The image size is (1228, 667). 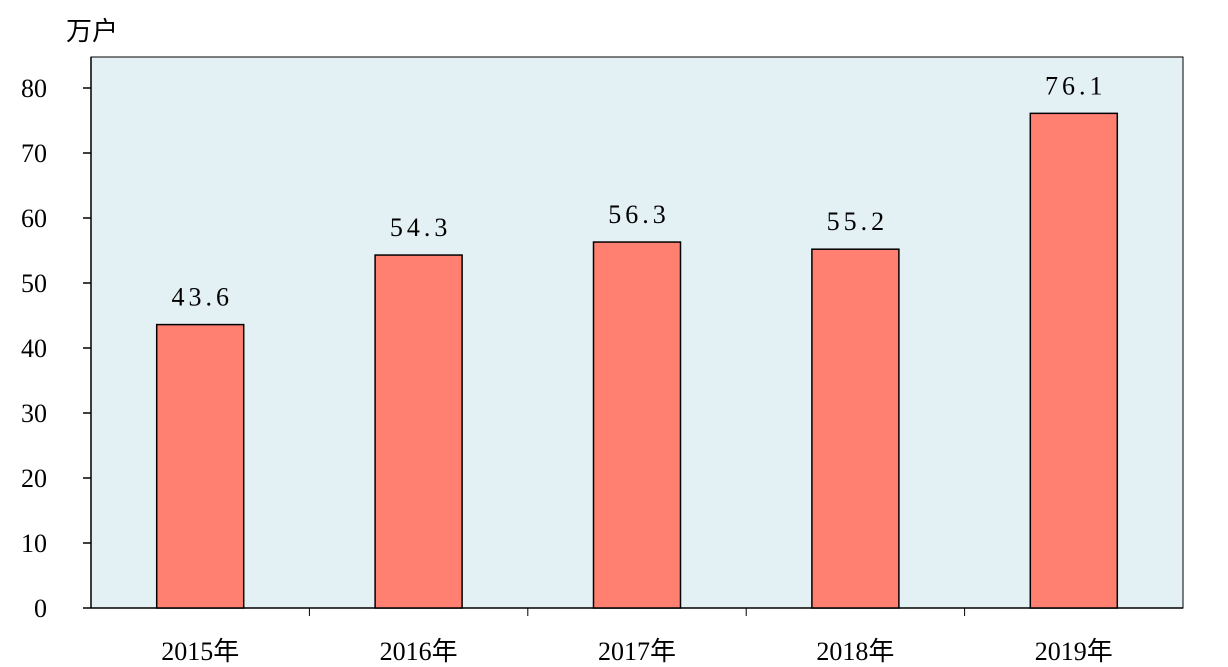 What do you see at coordinates (34, 218) in the screenshot?
I see `y-tick-label: 60` at bounding box center [34, 218].